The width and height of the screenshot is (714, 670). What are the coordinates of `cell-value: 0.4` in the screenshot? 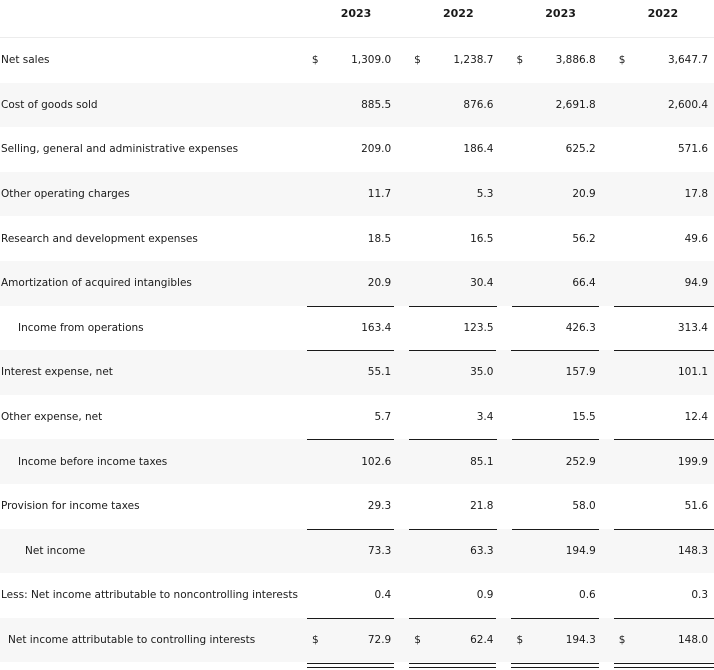 It's located at (383, 595).